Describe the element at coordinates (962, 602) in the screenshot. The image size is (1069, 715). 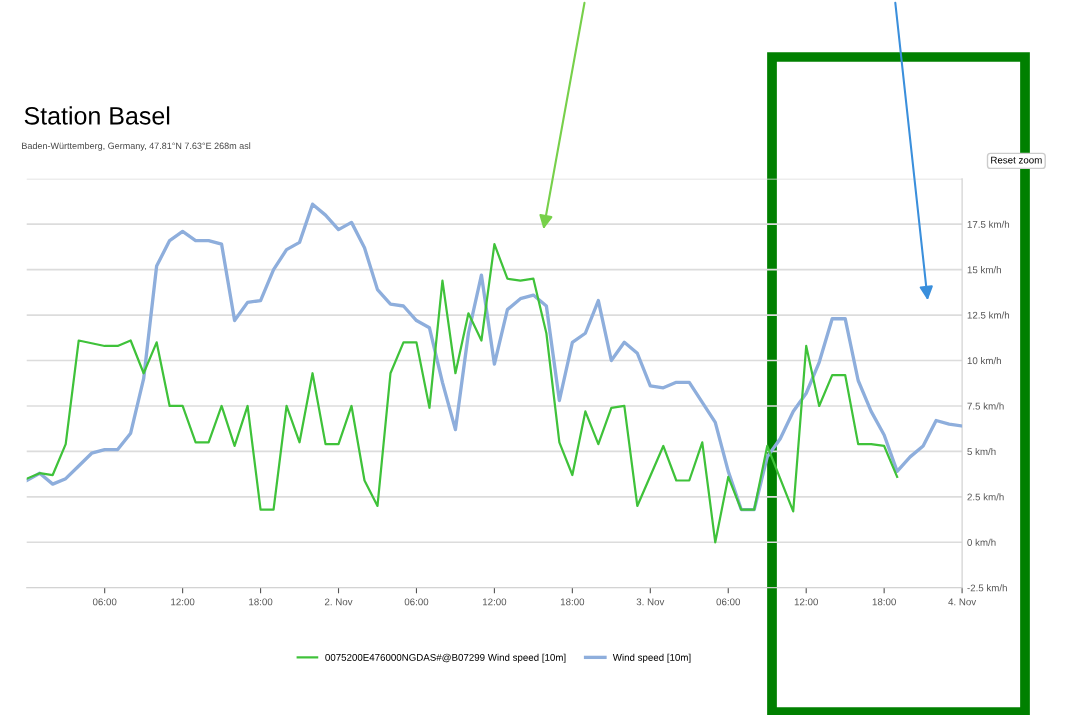
I see `x-tick-label: 4. Nov` at that location.